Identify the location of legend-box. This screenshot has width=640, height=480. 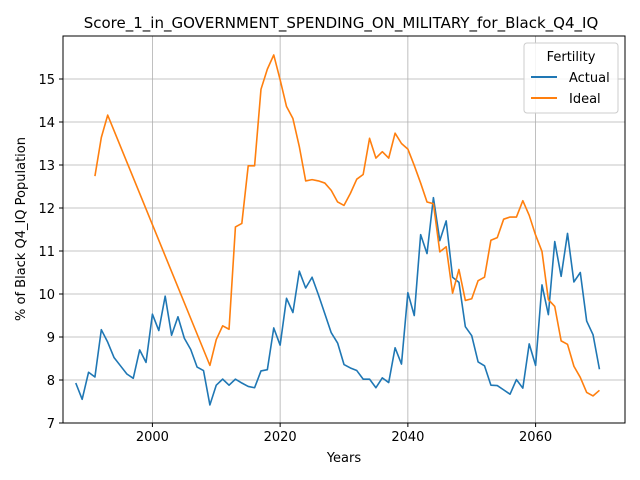
(571, 78).